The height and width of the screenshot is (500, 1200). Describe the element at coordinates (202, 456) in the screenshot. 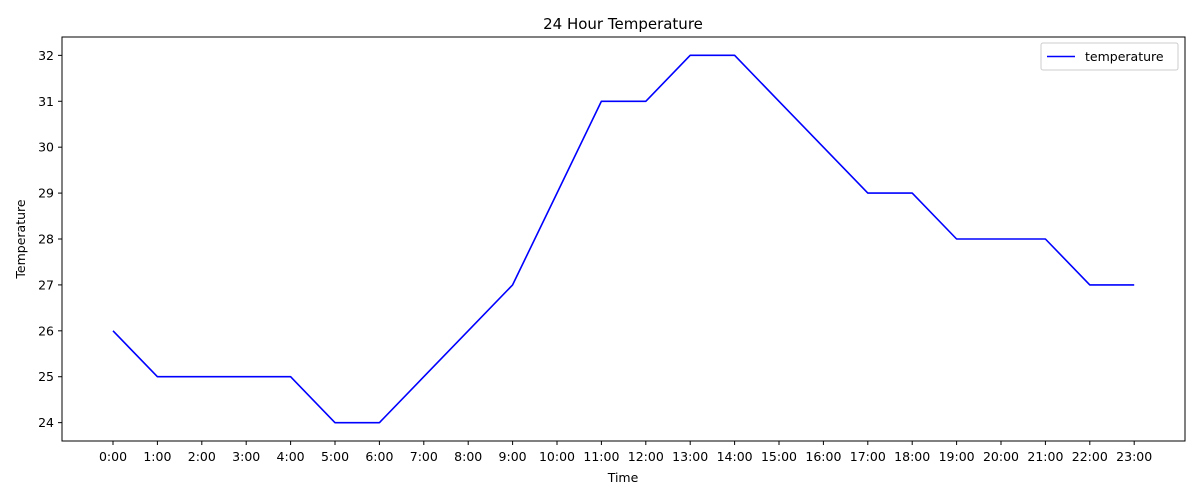

I see `x-tick-label: 2:00` at that location.